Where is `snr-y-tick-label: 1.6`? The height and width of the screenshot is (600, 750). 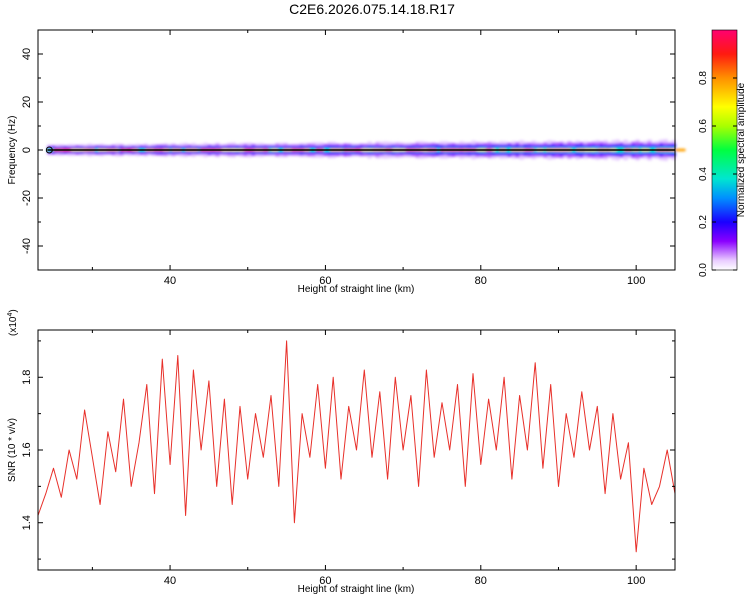 snr-y-tick-label: 1.6 is located at coordinates (27, 449).